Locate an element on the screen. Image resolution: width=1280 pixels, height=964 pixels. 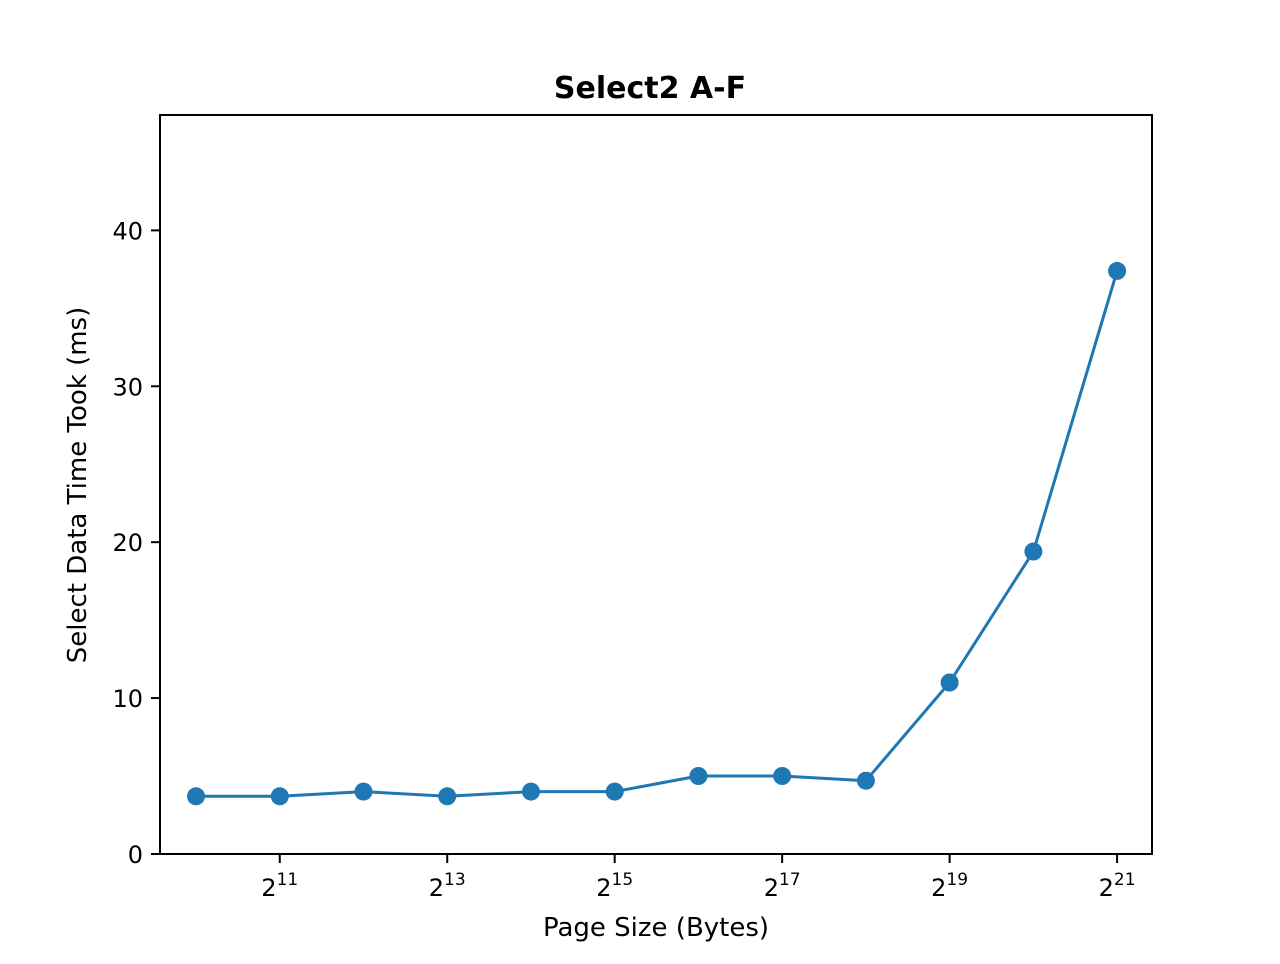
chart-title: Select2 A-F is located at coordinates (650, 88).